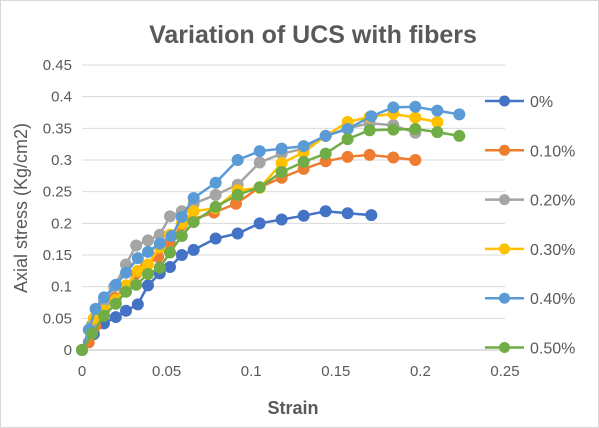 Image resolution: width=599 pixels, height=428 pixels. I want to click on legend-label: 0.40%, so click(552, 299).